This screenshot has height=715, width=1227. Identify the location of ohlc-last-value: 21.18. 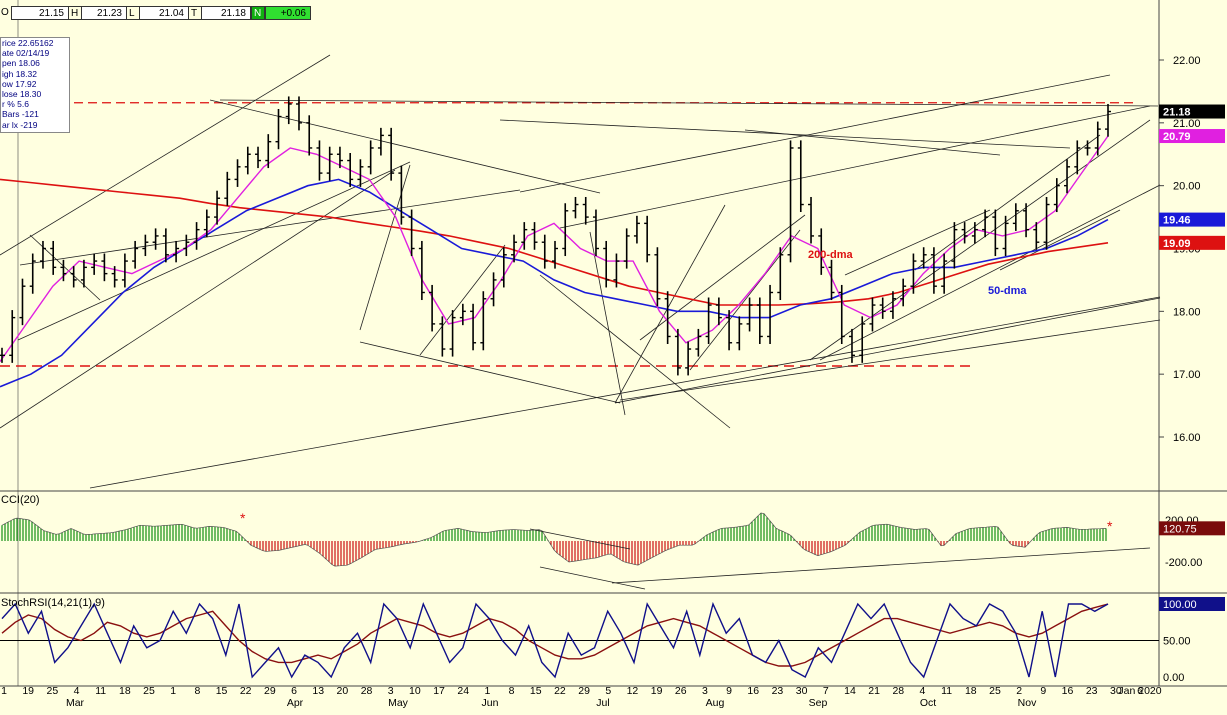
(226, 13).